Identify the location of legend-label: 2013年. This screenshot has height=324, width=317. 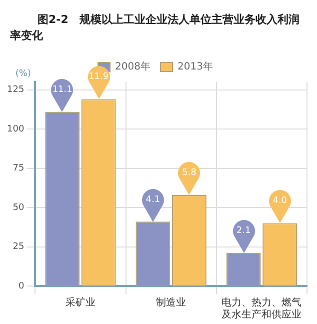
(195, 66).